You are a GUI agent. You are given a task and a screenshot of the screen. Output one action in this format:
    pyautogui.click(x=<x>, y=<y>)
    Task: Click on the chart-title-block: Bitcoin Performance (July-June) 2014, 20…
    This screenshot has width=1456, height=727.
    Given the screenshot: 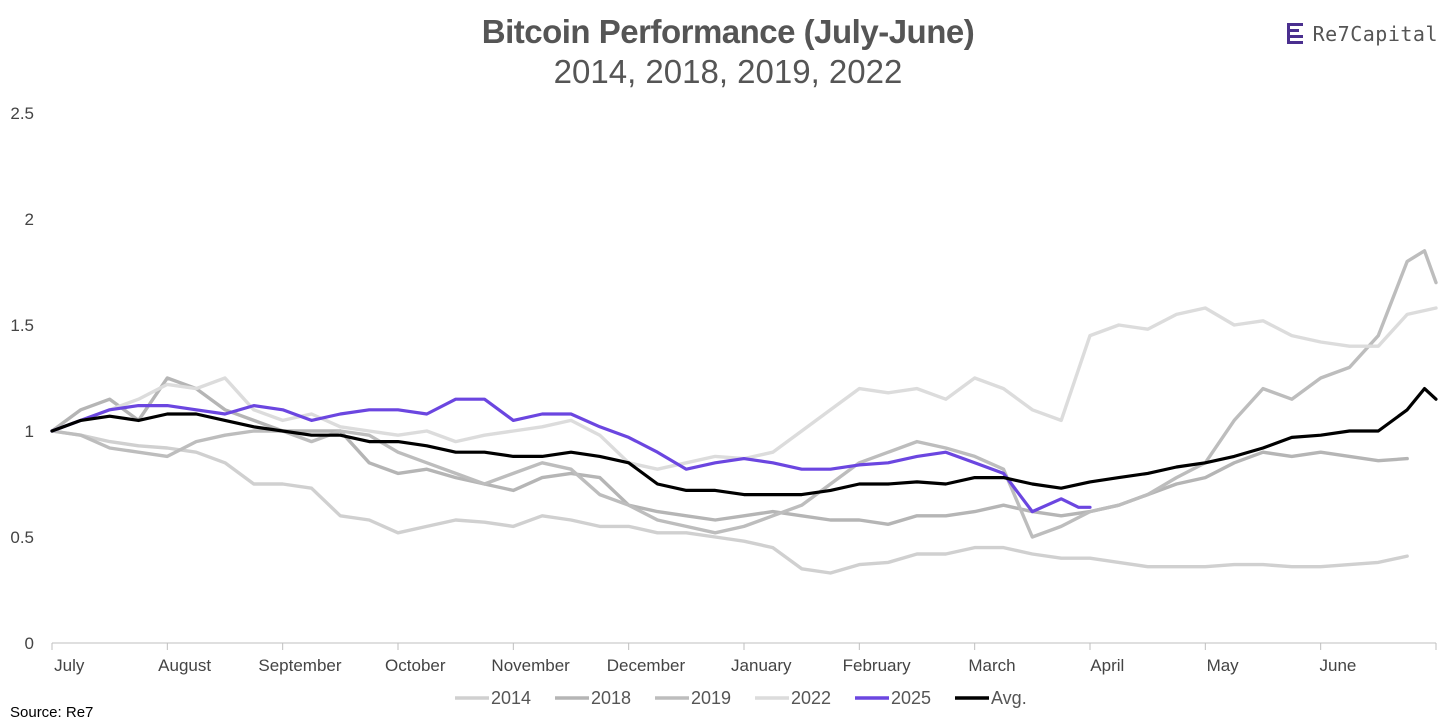 What is the action you would take?
    pyautogui.click(x=728, y=52)
    